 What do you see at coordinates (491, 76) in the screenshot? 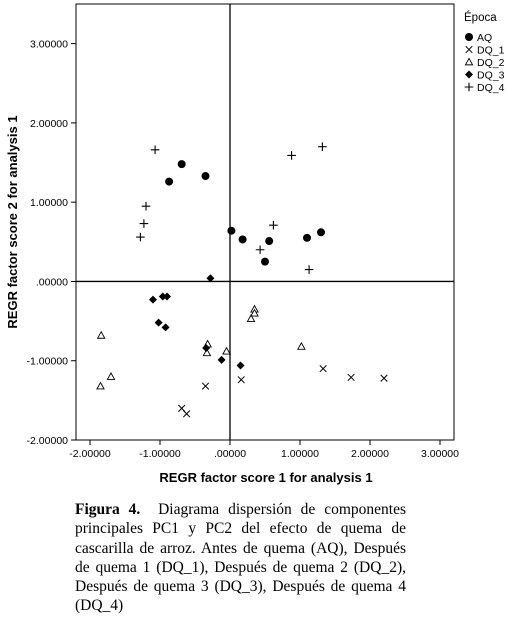
I see `legend-entry-label: DQ_3` at bounding box center [491, 76].